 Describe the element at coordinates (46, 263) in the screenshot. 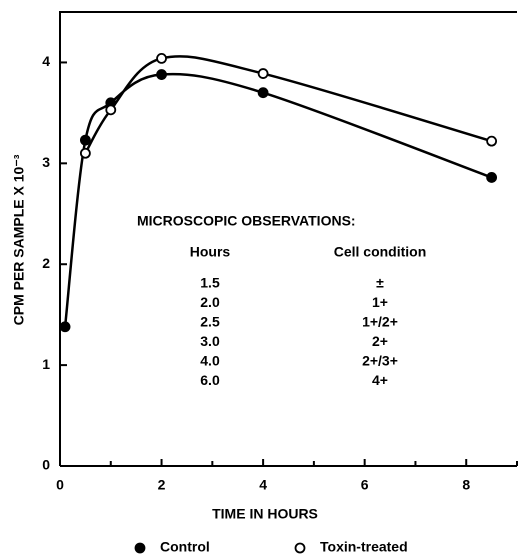

I see `y-tick-label: 2` at that location.